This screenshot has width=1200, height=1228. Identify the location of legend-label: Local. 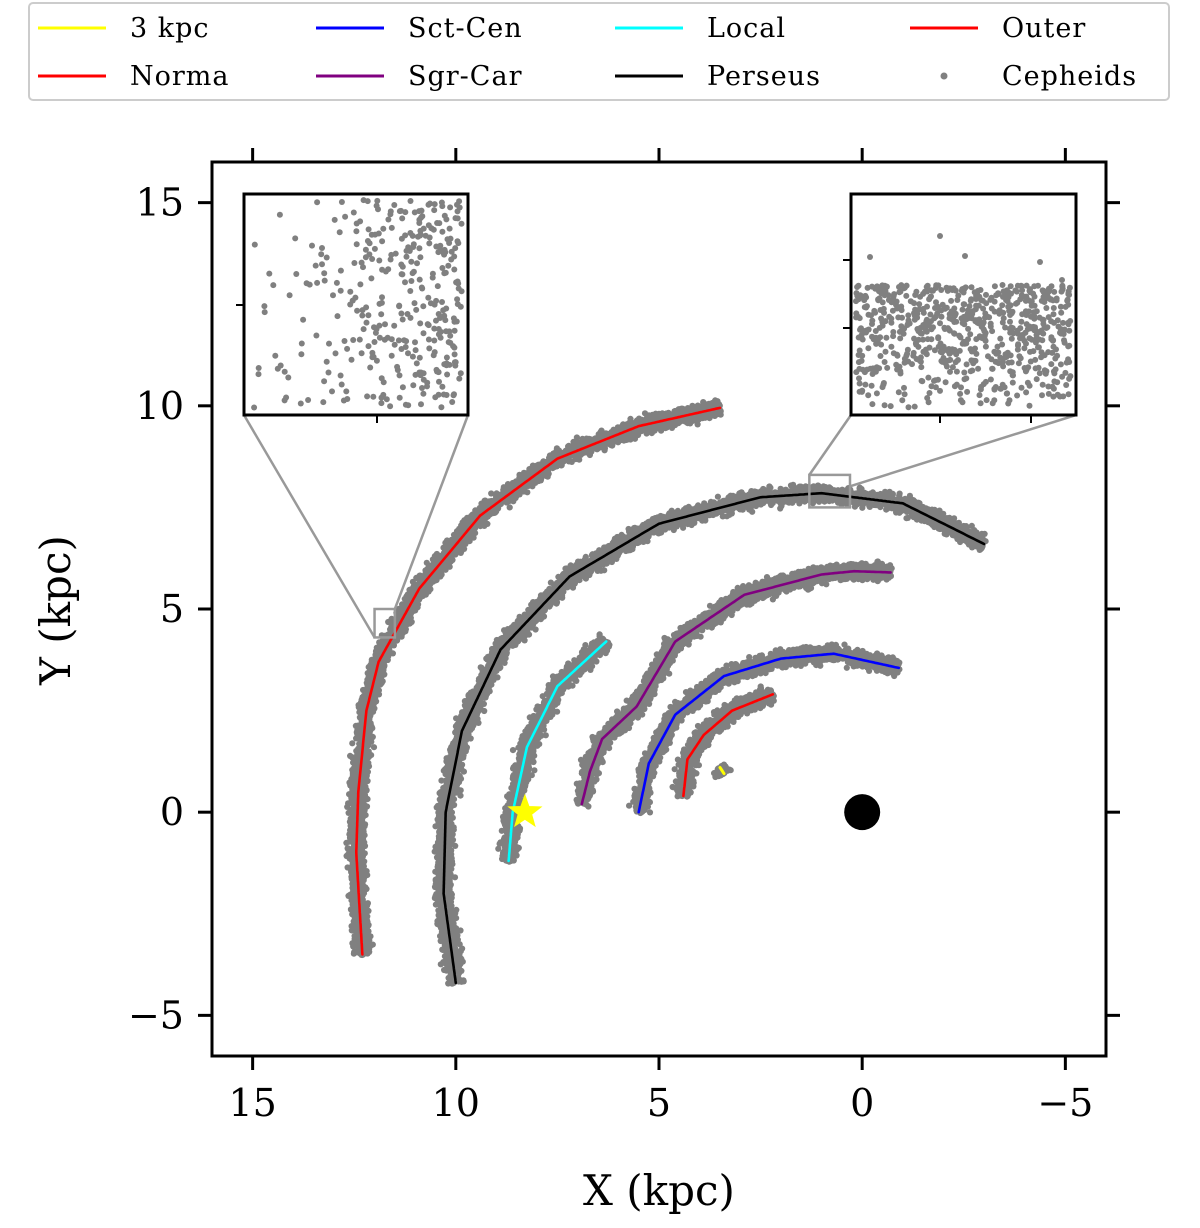
(746, 28).